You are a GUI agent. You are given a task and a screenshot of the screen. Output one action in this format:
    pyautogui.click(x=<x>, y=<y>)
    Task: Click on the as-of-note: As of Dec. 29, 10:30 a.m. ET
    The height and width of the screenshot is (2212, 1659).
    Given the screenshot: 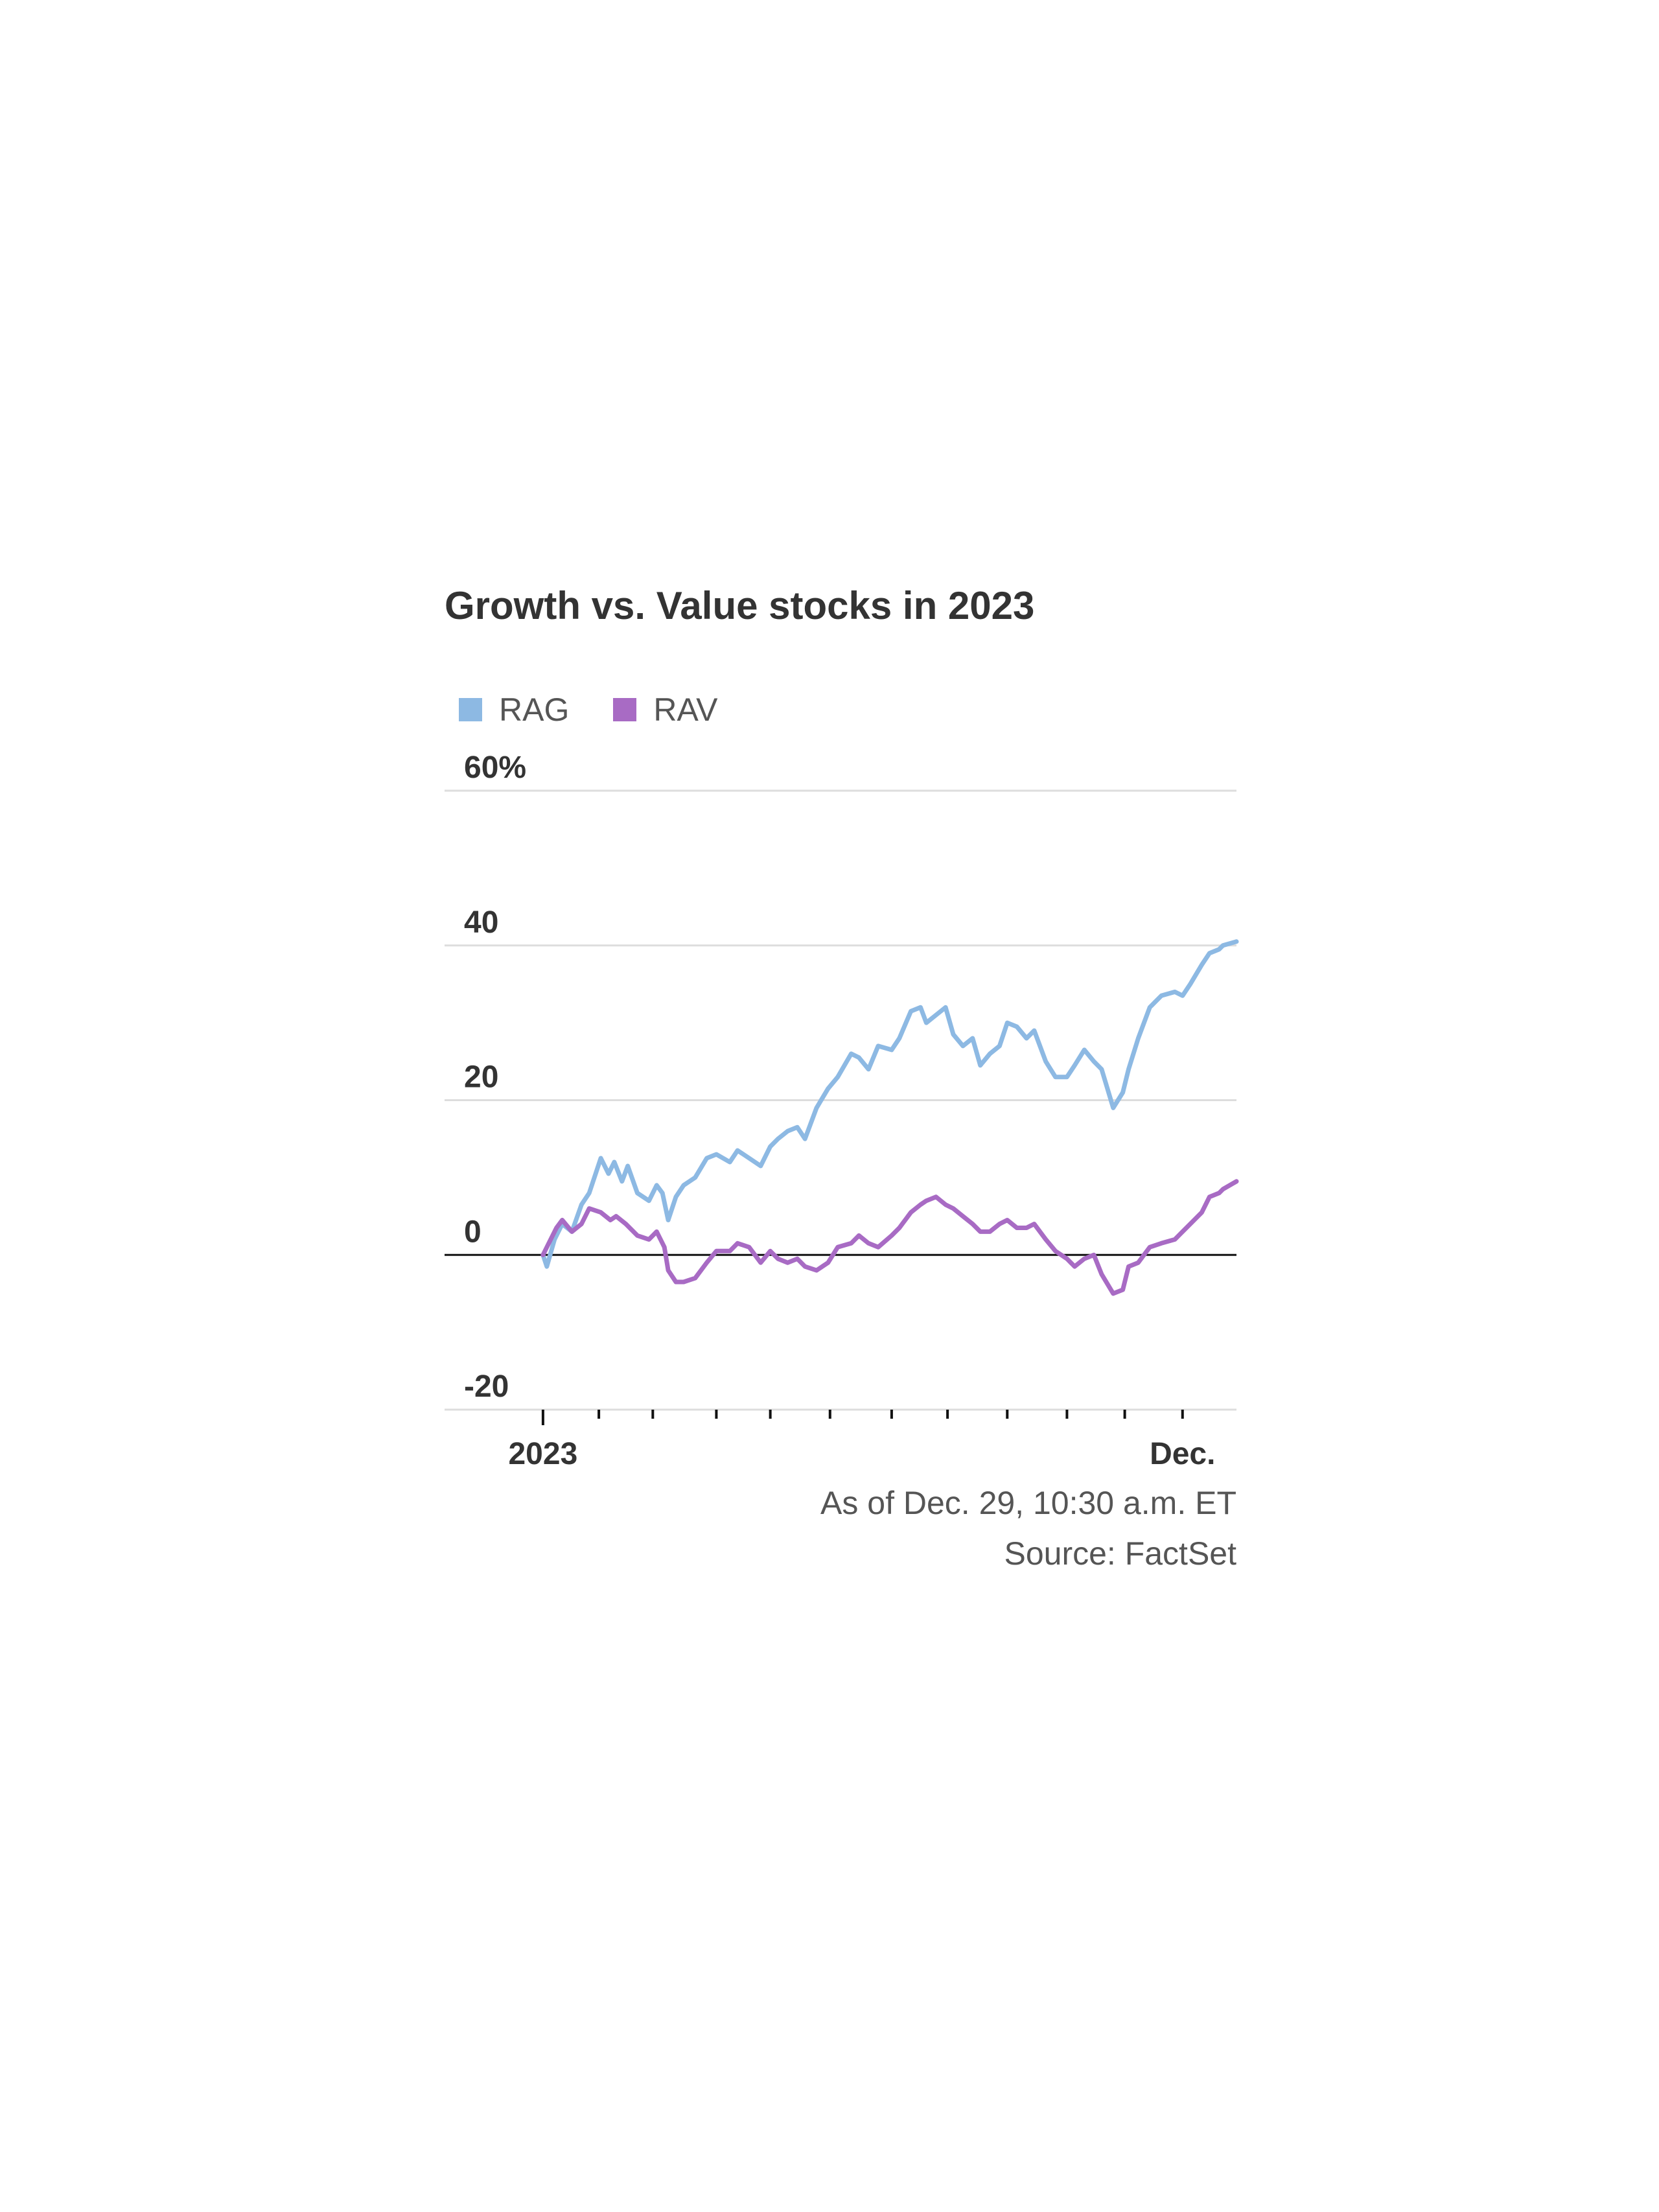 What is the action you would take?
    pyautogui.click(x=1028, y=1503)
    